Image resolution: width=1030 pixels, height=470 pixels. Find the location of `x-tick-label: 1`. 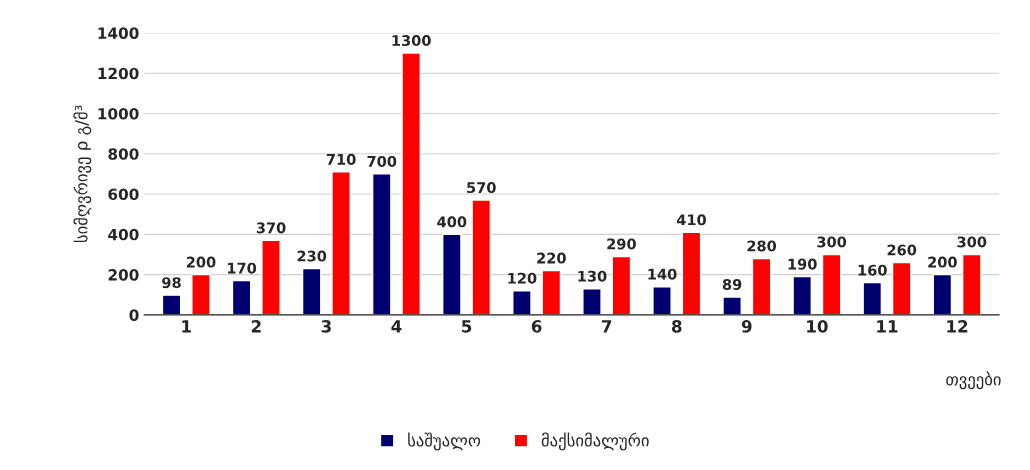

x-tick-label: 1 is located at coordinates (186, 326).